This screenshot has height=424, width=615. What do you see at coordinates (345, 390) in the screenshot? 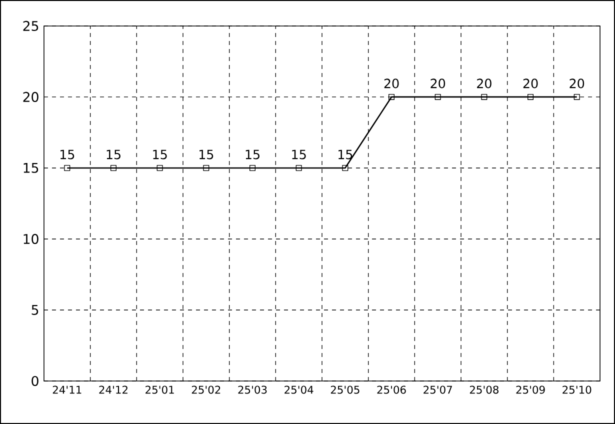
I see `x-tick-label: 25'05` at bounding box center [345, 390].